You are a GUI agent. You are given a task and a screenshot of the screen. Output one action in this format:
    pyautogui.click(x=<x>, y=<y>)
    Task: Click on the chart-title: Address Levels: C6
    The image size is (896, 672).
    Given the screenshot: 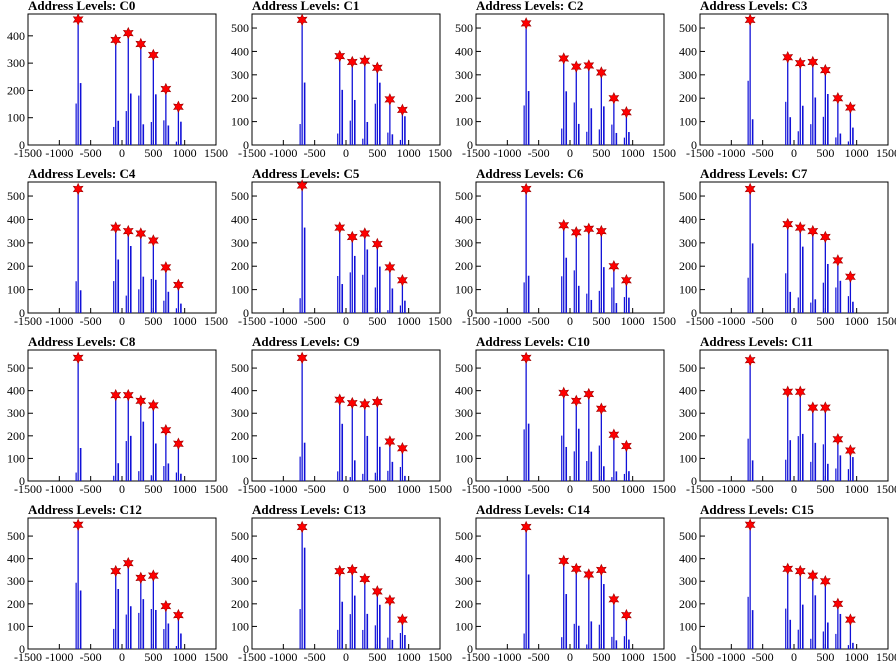 What is the action you would take?
    pyautogui.click(x=530, y=173)
    